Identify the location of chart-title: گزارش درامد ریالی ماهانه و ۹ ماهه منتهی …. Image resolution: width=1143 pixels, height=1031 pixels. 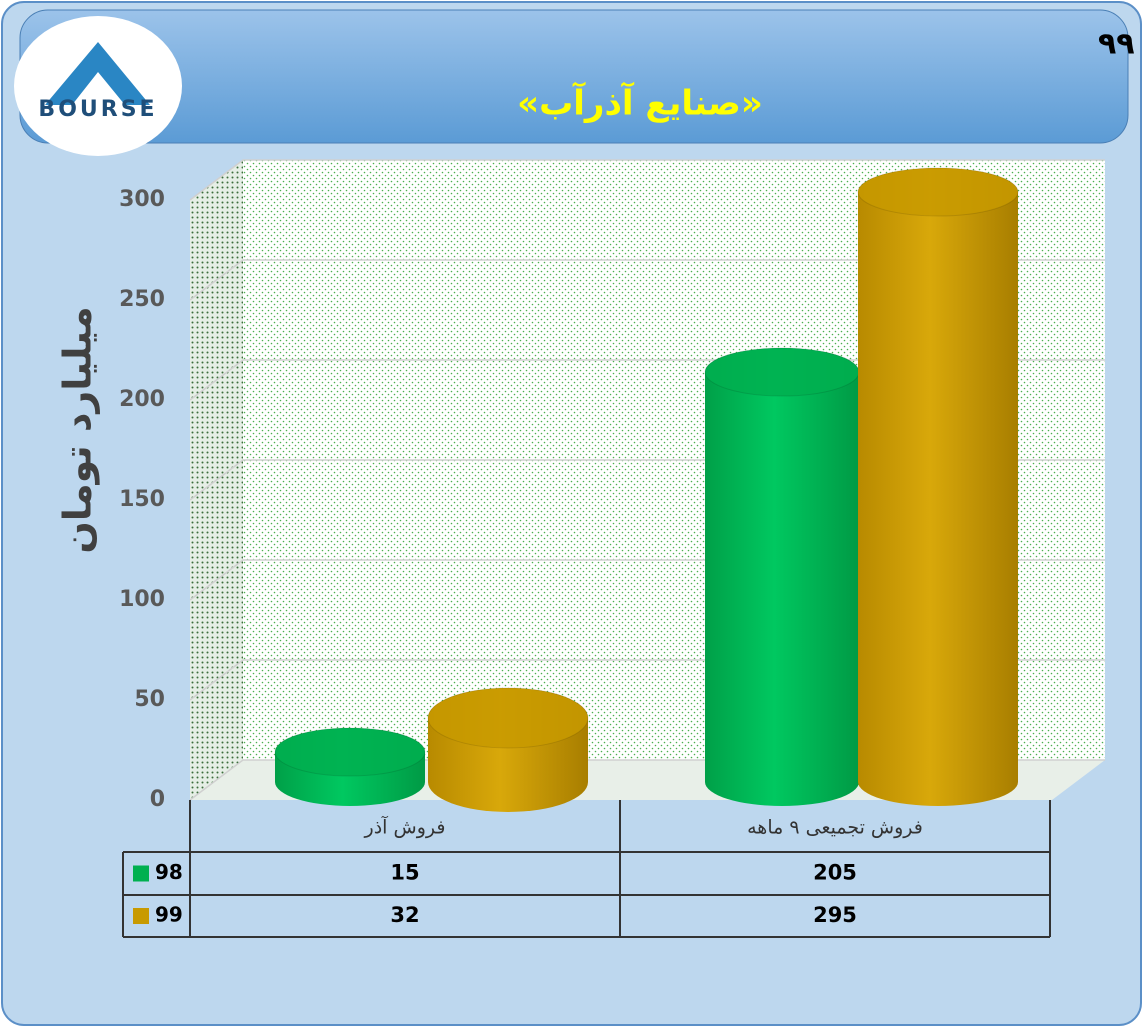
(1120, 43).